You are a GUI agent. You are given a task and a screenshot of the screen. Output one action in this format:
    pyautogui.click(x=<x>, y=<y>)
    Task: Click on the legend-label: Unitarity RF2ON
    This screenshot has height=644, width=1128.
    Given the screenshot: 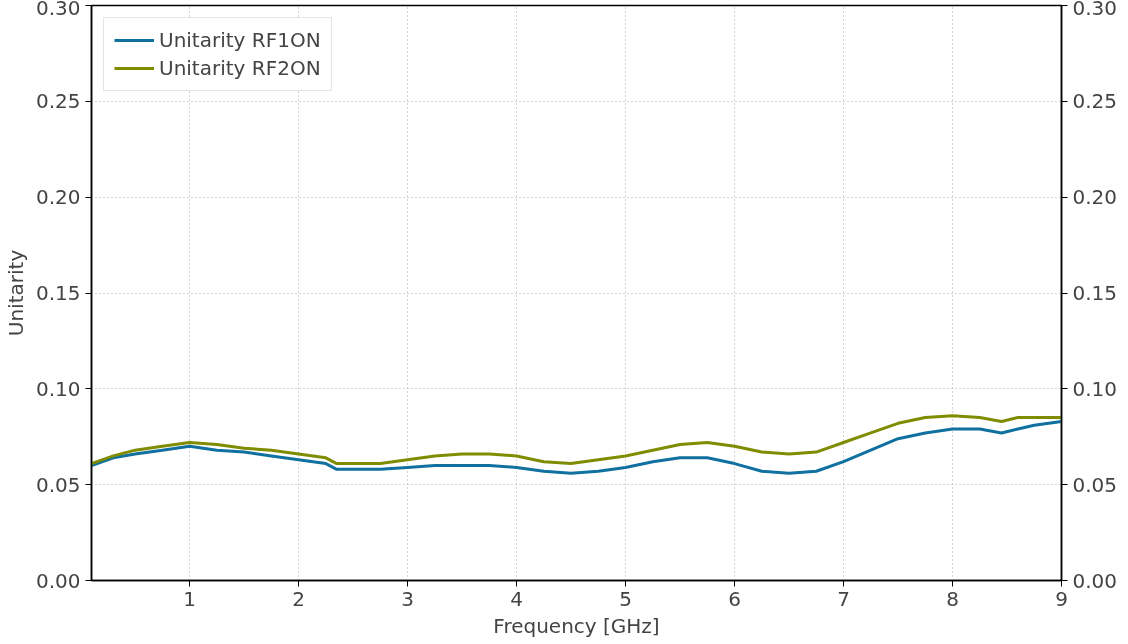 What is the action you would take?
    pyautogui.click(x=240, y=68)
    